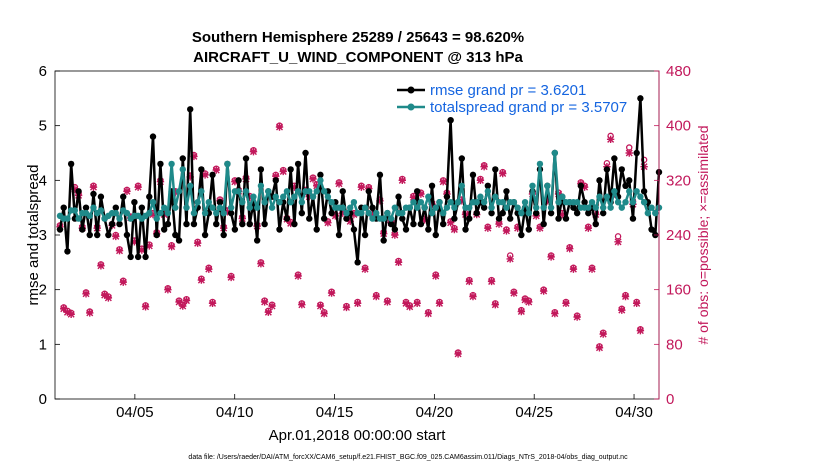  What do you see at coordinates (43, 235) in the screenshot?
I see `y-left-tick-label: 3` at bounding box center [43, 235].